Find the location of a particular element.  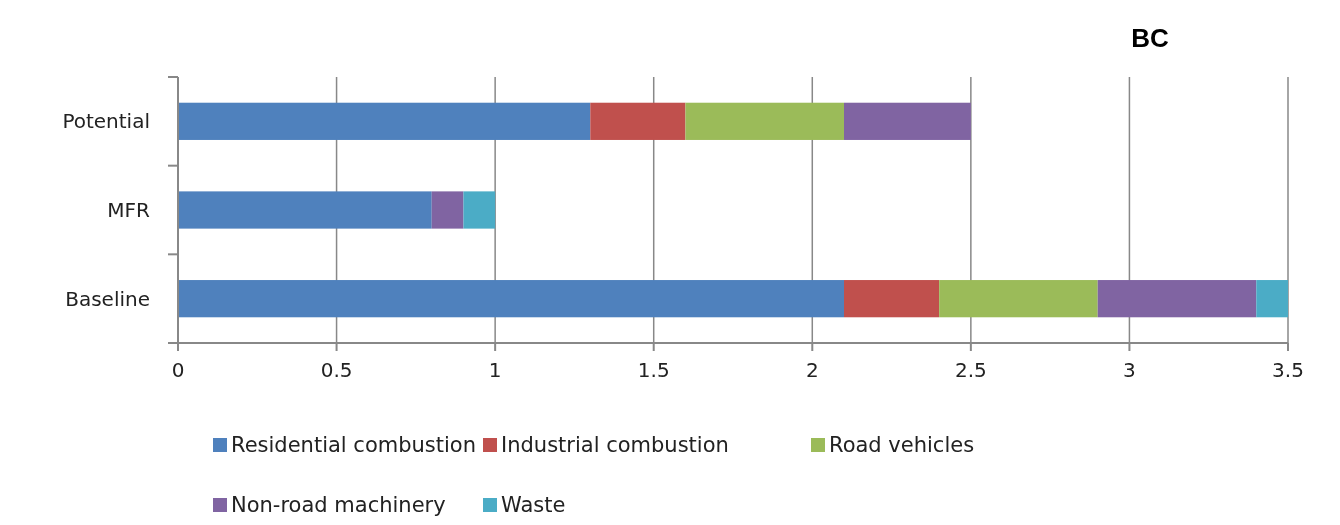

legend-label: Waste is located at coordinates (533, 505).